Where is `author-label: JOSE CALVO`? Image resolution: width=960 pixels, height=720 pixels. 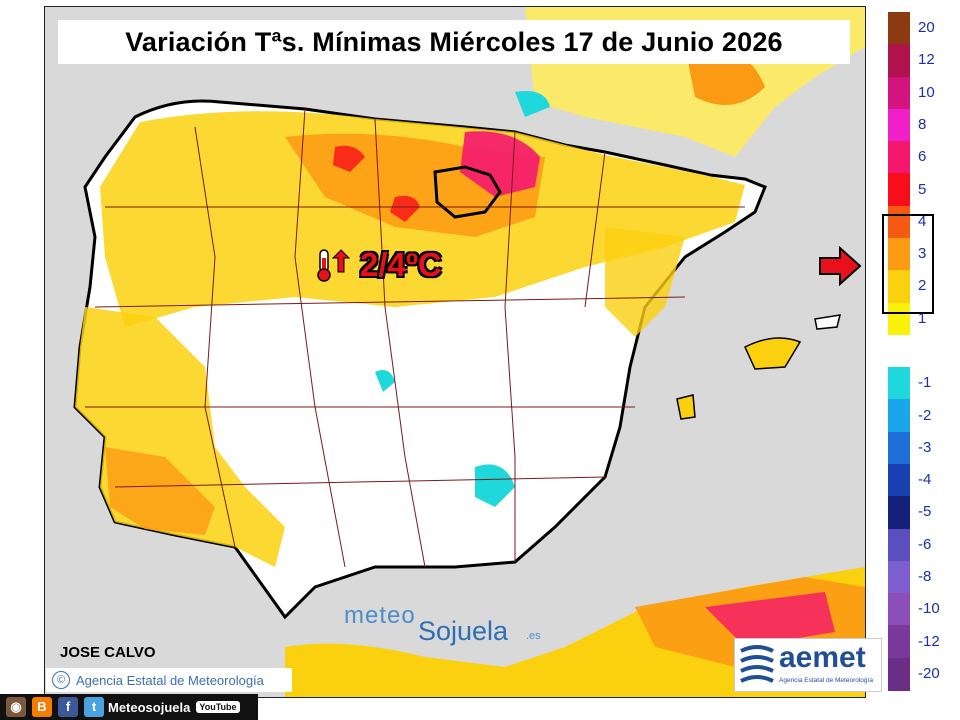
author-label: JOSE CALVO is located at coordinates (108, 652).